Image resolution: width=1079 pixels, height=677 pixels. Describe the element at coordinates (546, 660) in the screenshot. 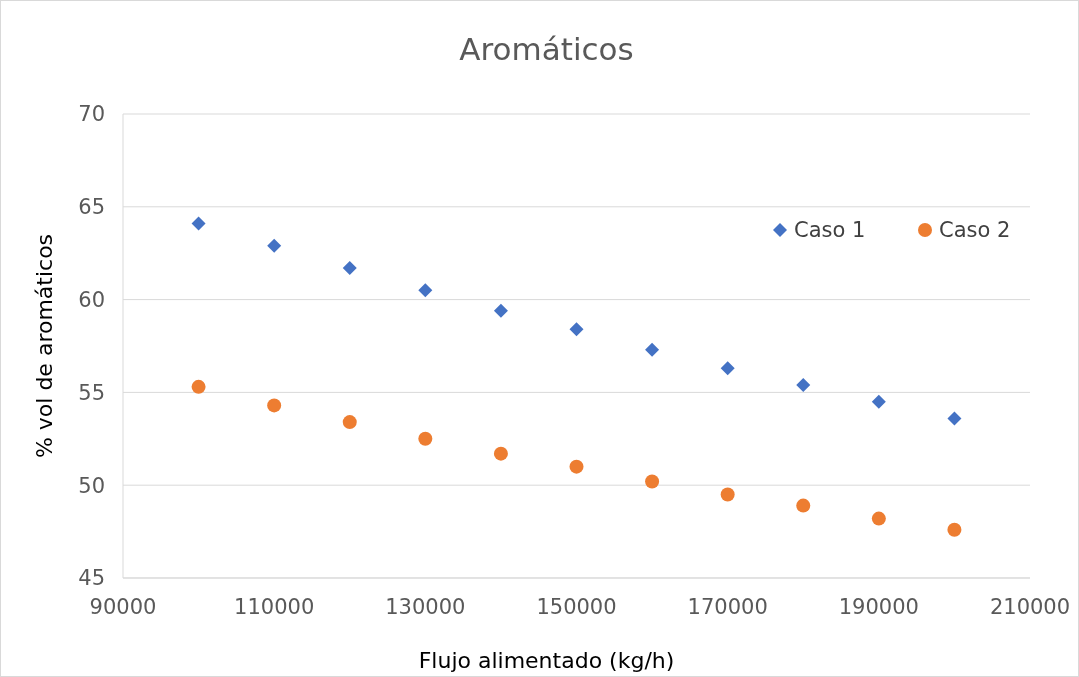

I see `x-axis-title: Flujo alimentado (kg/h)` at that location.